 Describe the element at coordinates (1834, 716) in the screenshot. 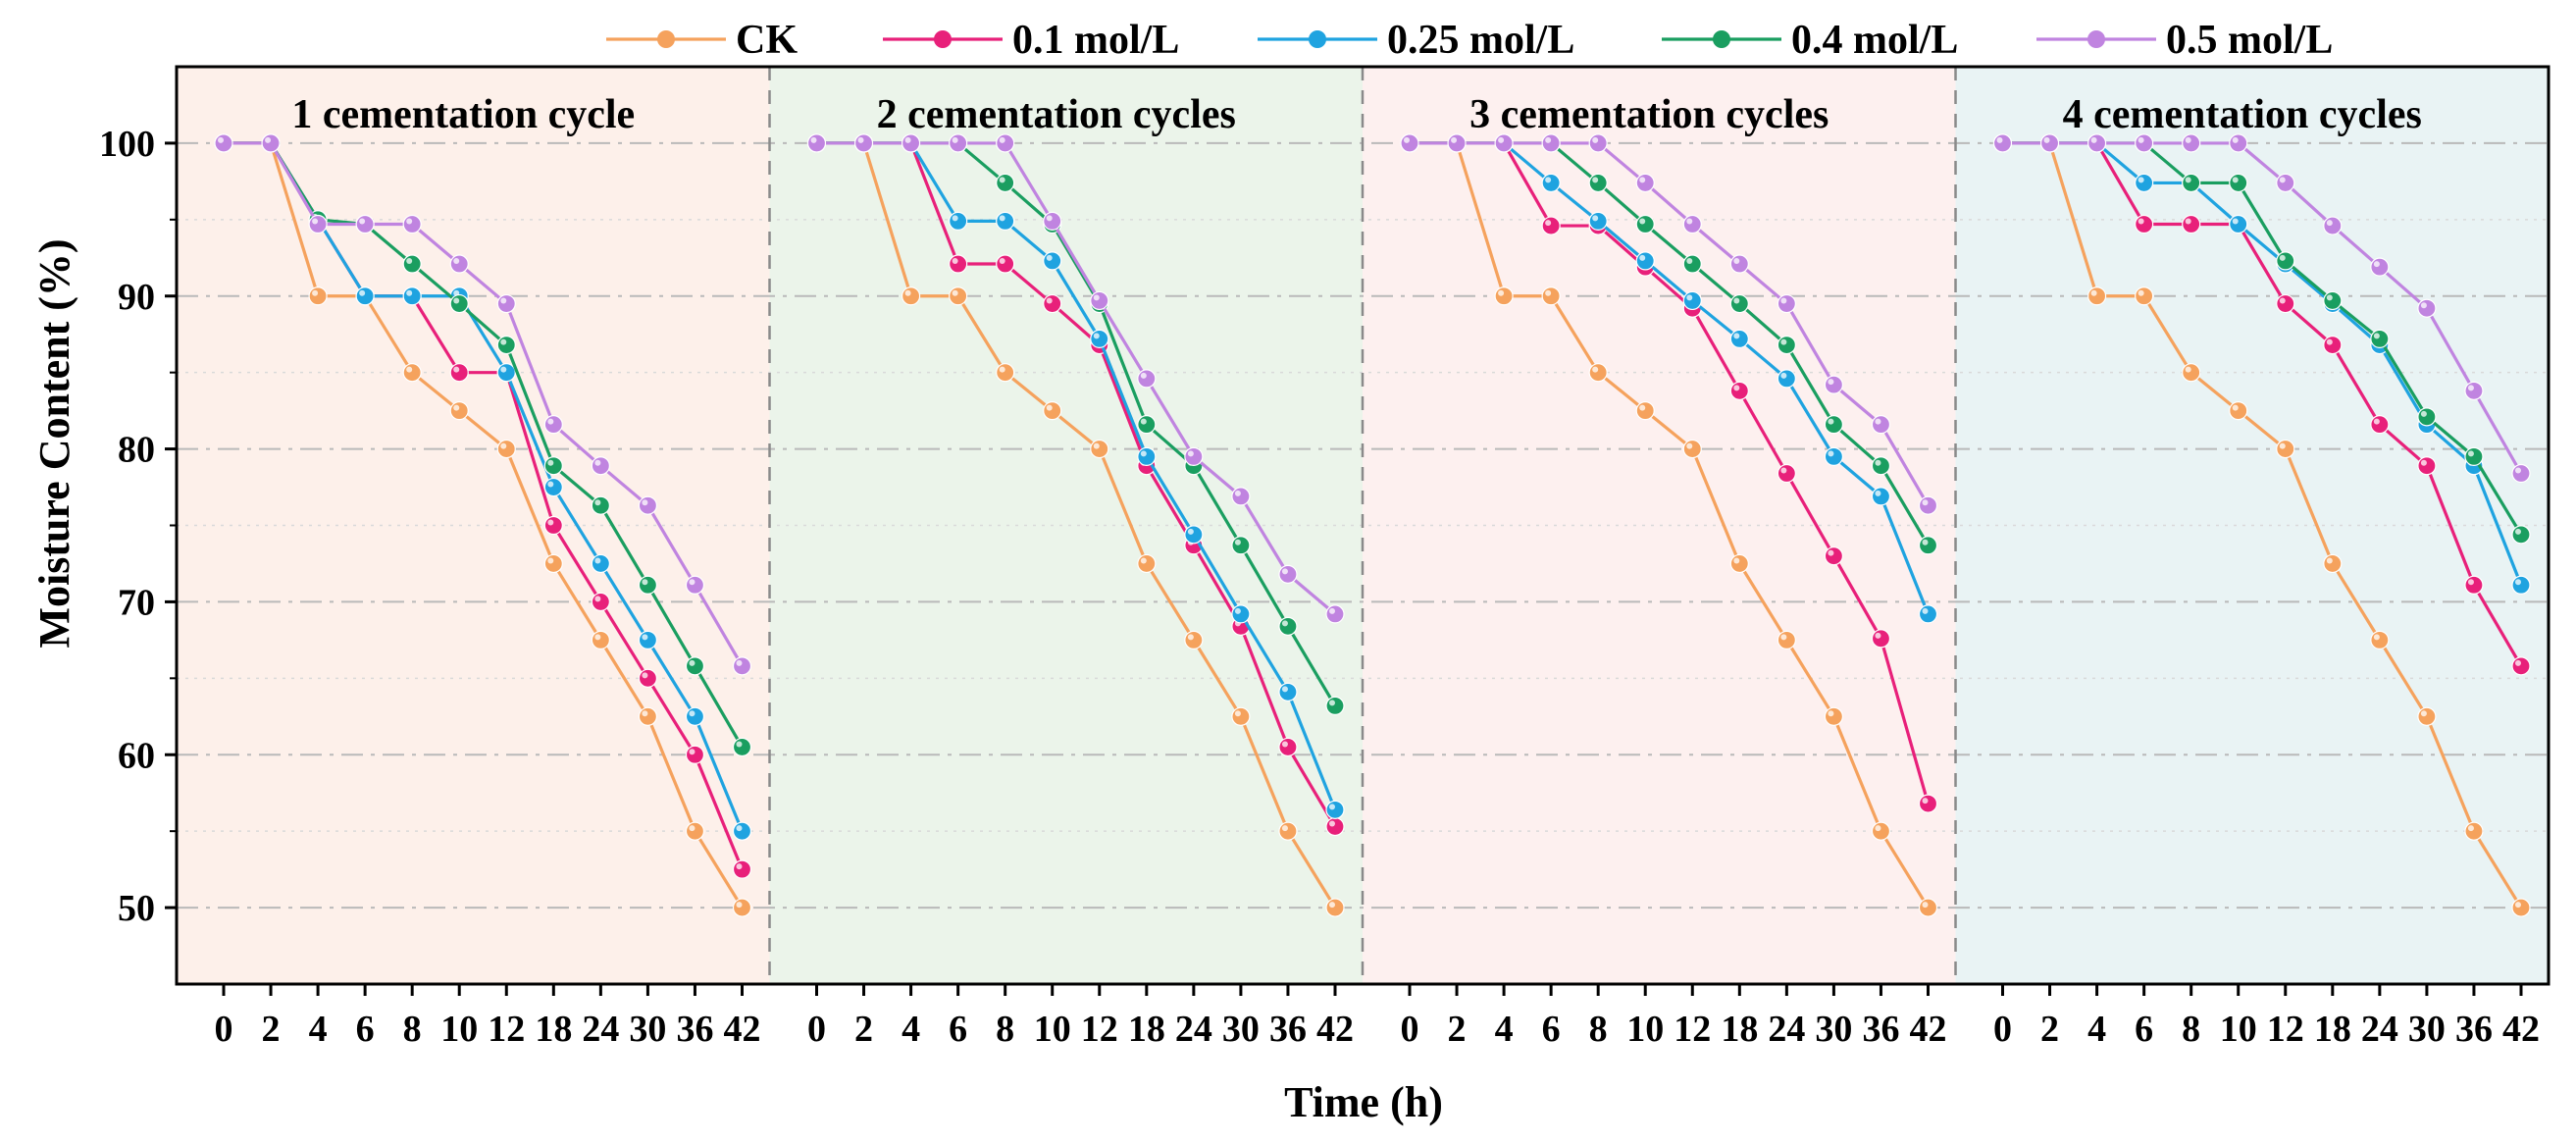

I see `data-point-panel3-CK-x30` at that location.